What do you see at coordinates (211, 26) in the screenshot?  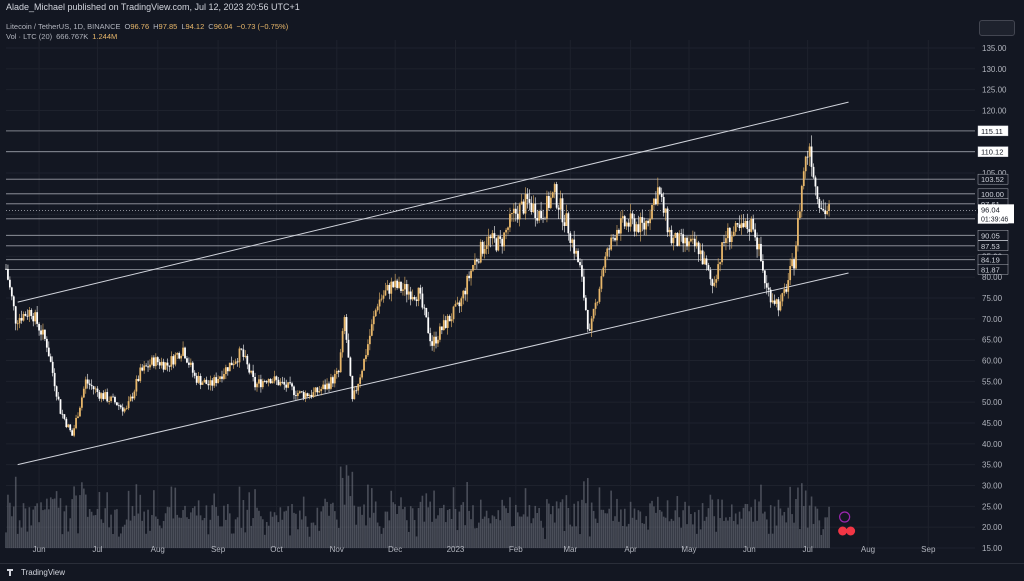 I see `close-label: C` at bounding box center [211, 26].